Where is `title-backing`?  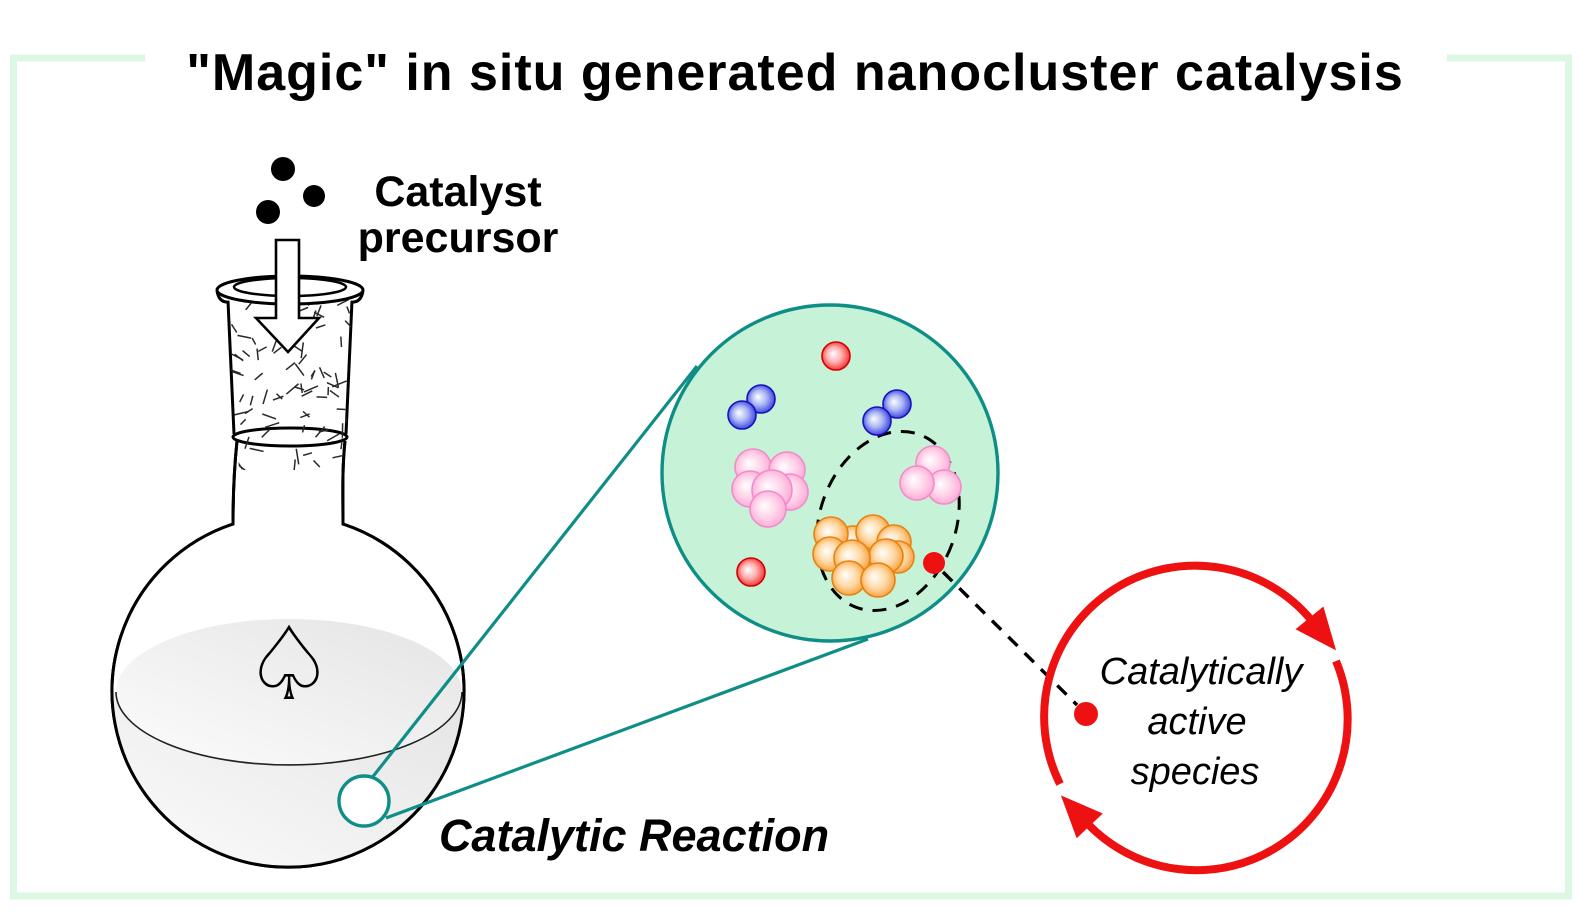 title-backing is located at coordinates (796, 66).